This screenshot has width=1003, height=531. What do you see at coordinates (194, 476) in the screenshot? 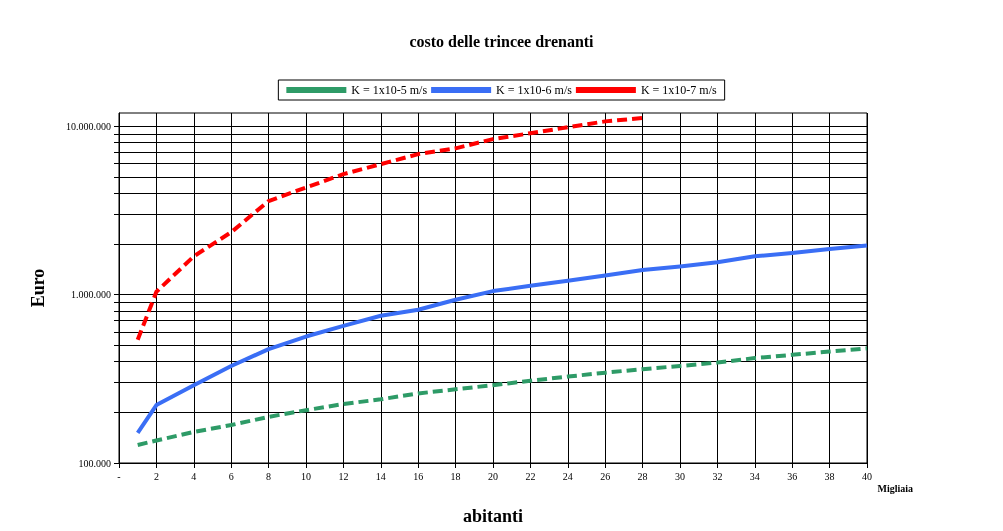
I see `x-tick-label: 4` at bounding box center [194, 476].